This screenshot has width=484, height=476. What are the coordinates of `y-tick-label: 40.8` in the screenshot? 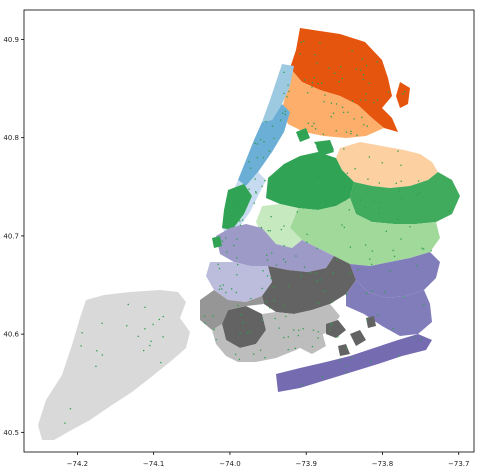 It's located at (11, 138).